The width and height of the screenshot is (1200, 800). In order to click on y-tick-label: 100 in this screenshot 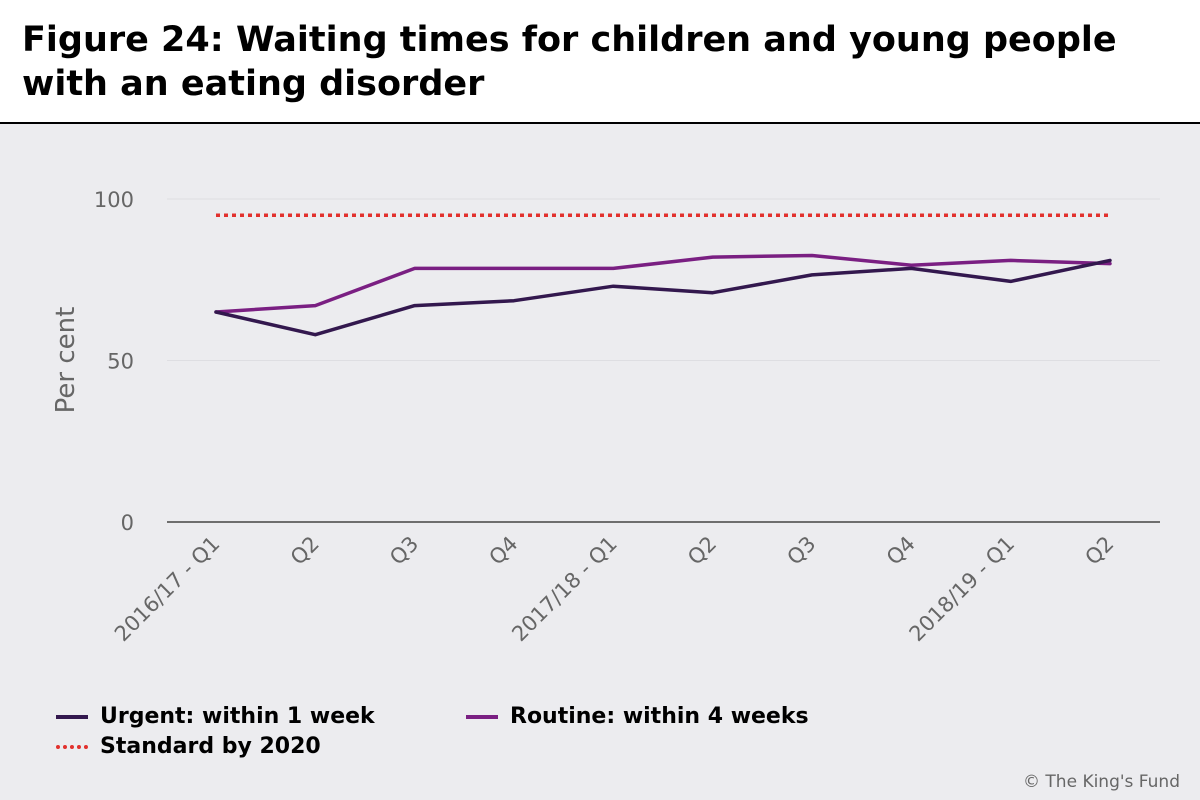, I will do `click(114, 200)`.